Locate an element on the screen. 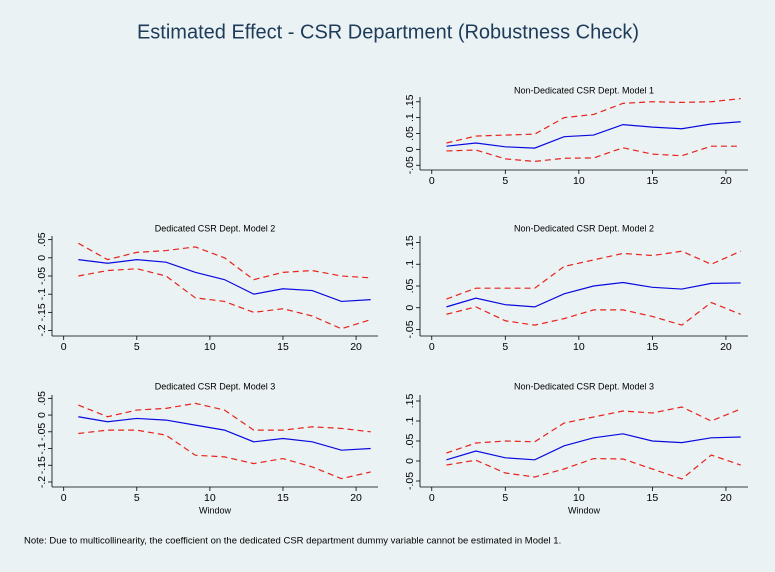 The width and height of the screenshot is (775, 572). panel-title: Dedicated CSR Dept. Model 2 is located at coordinates (215, 228).